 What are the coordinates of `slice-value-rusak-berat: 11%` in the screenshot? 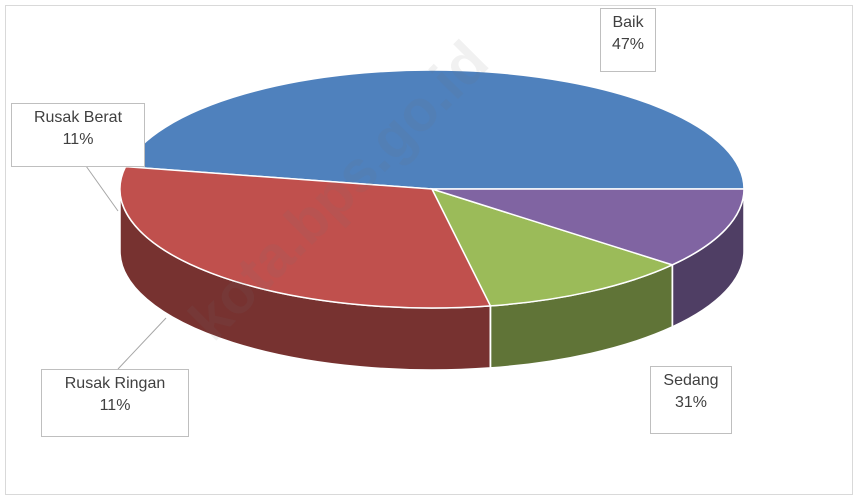 It's located at (78, 139).